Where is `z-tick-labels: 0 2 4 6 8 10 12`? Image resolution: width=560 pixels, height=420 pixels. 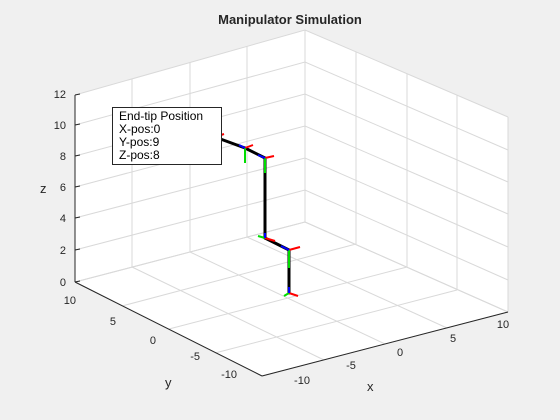 z-tick-labels: 0 2 4 6 8 10 12 is located at coordinates (60, 189).